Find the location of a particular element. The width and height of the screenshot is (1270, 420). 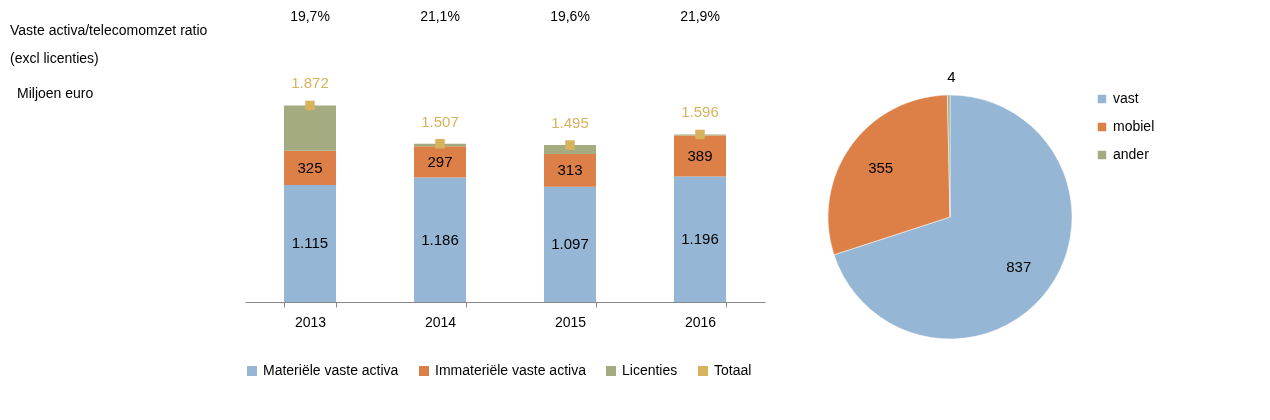

data-label: 1.097 is located at coordinates (570, 244).